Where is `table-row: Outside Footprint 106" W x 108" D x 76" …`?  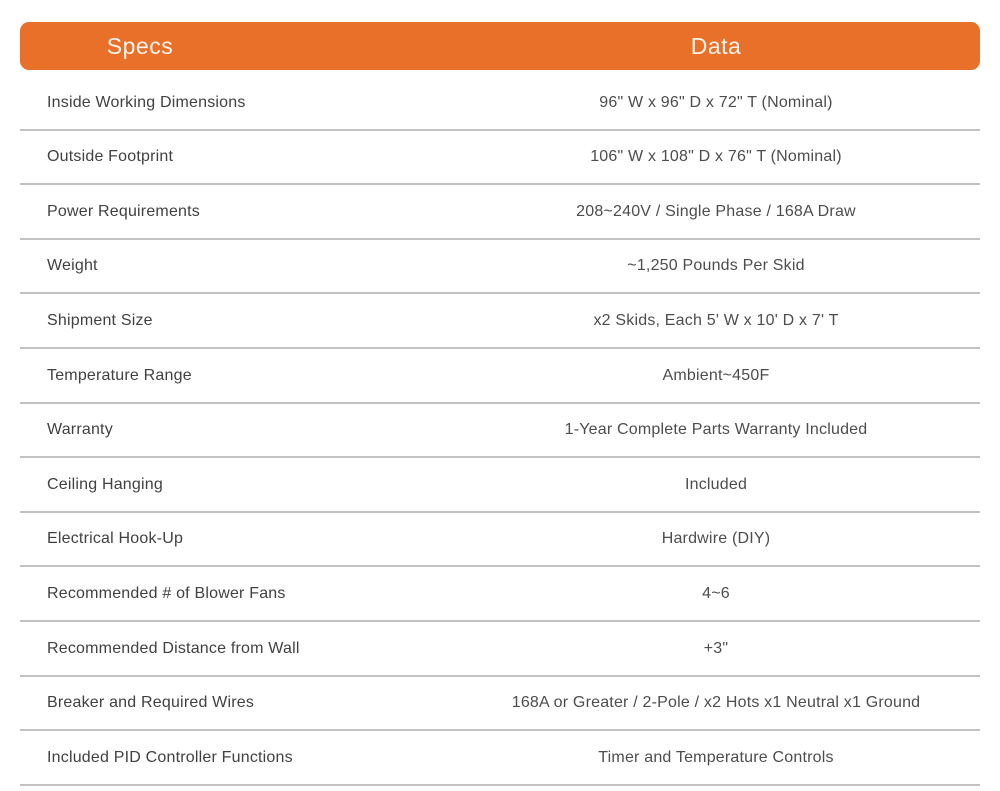
table-row: Outside Footprint 106" W x 108" D x 76" … is located at coordinates (500, 158).